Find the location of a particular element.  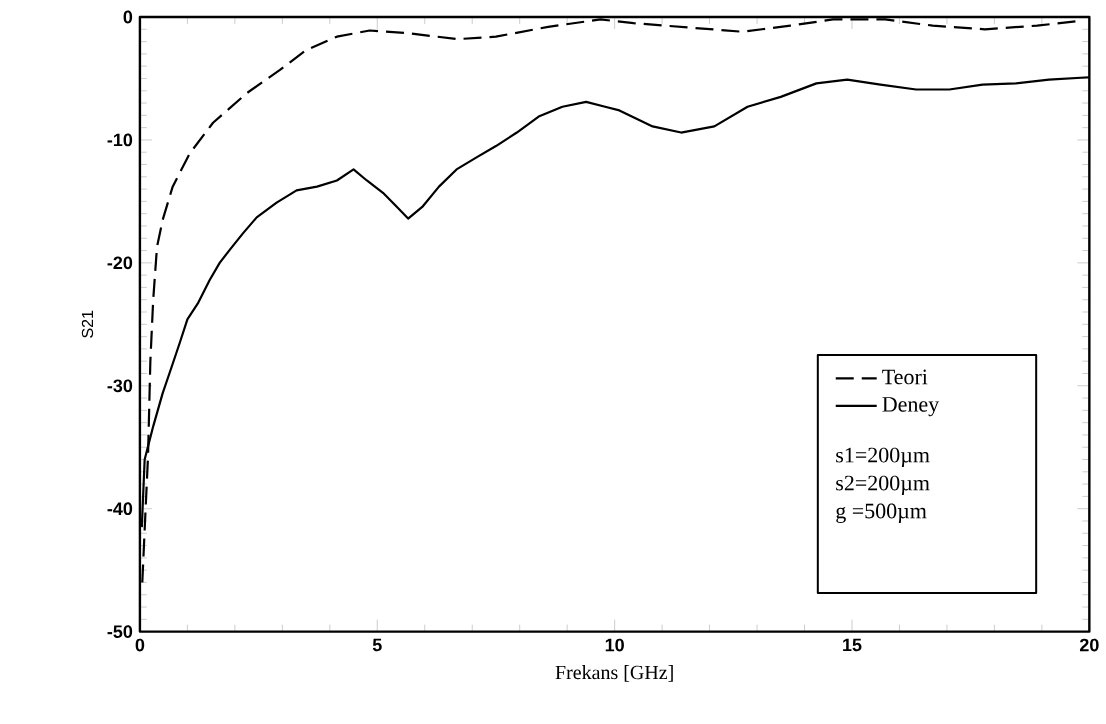

y-tick-label: -30 is located at coordinates (120, 386).